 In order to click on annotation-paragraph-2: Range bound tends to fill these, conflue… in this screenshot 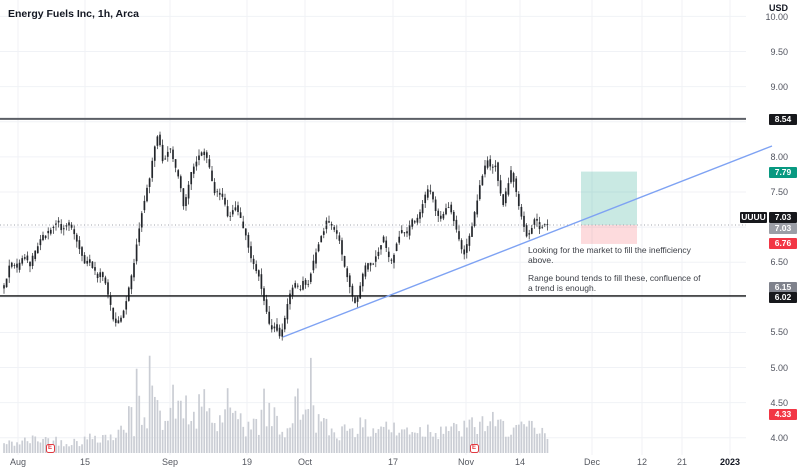, I will do `click(614, 283)`.